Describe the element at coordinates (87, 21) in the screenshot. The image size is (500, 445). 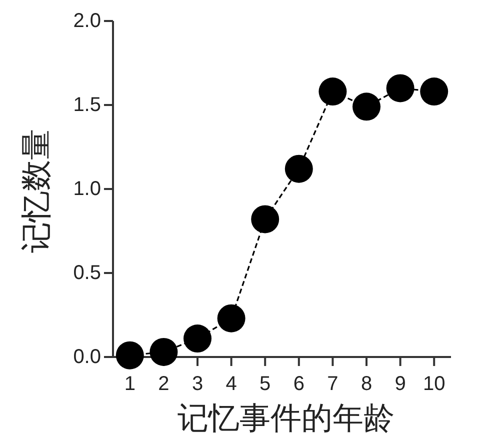
I see `y-tick-label: 2.0` at that location.